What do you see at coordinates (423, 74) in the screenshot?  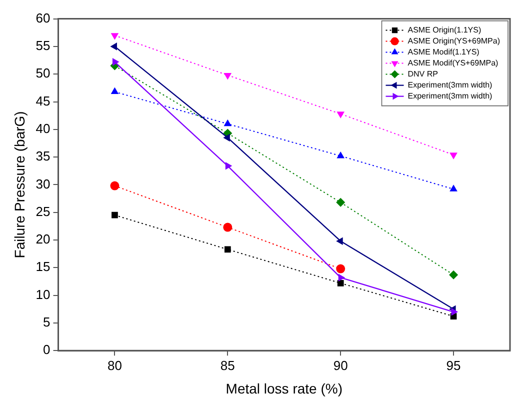 I see `legend-label: DNV RP` at bounding box center [423, 74].